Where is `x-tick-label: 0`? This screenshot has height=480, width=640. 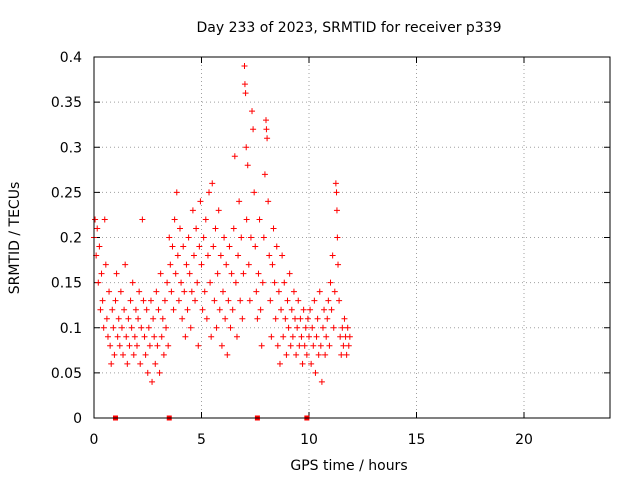
x-tick-label: 0 is located at coordinates (94, 440).